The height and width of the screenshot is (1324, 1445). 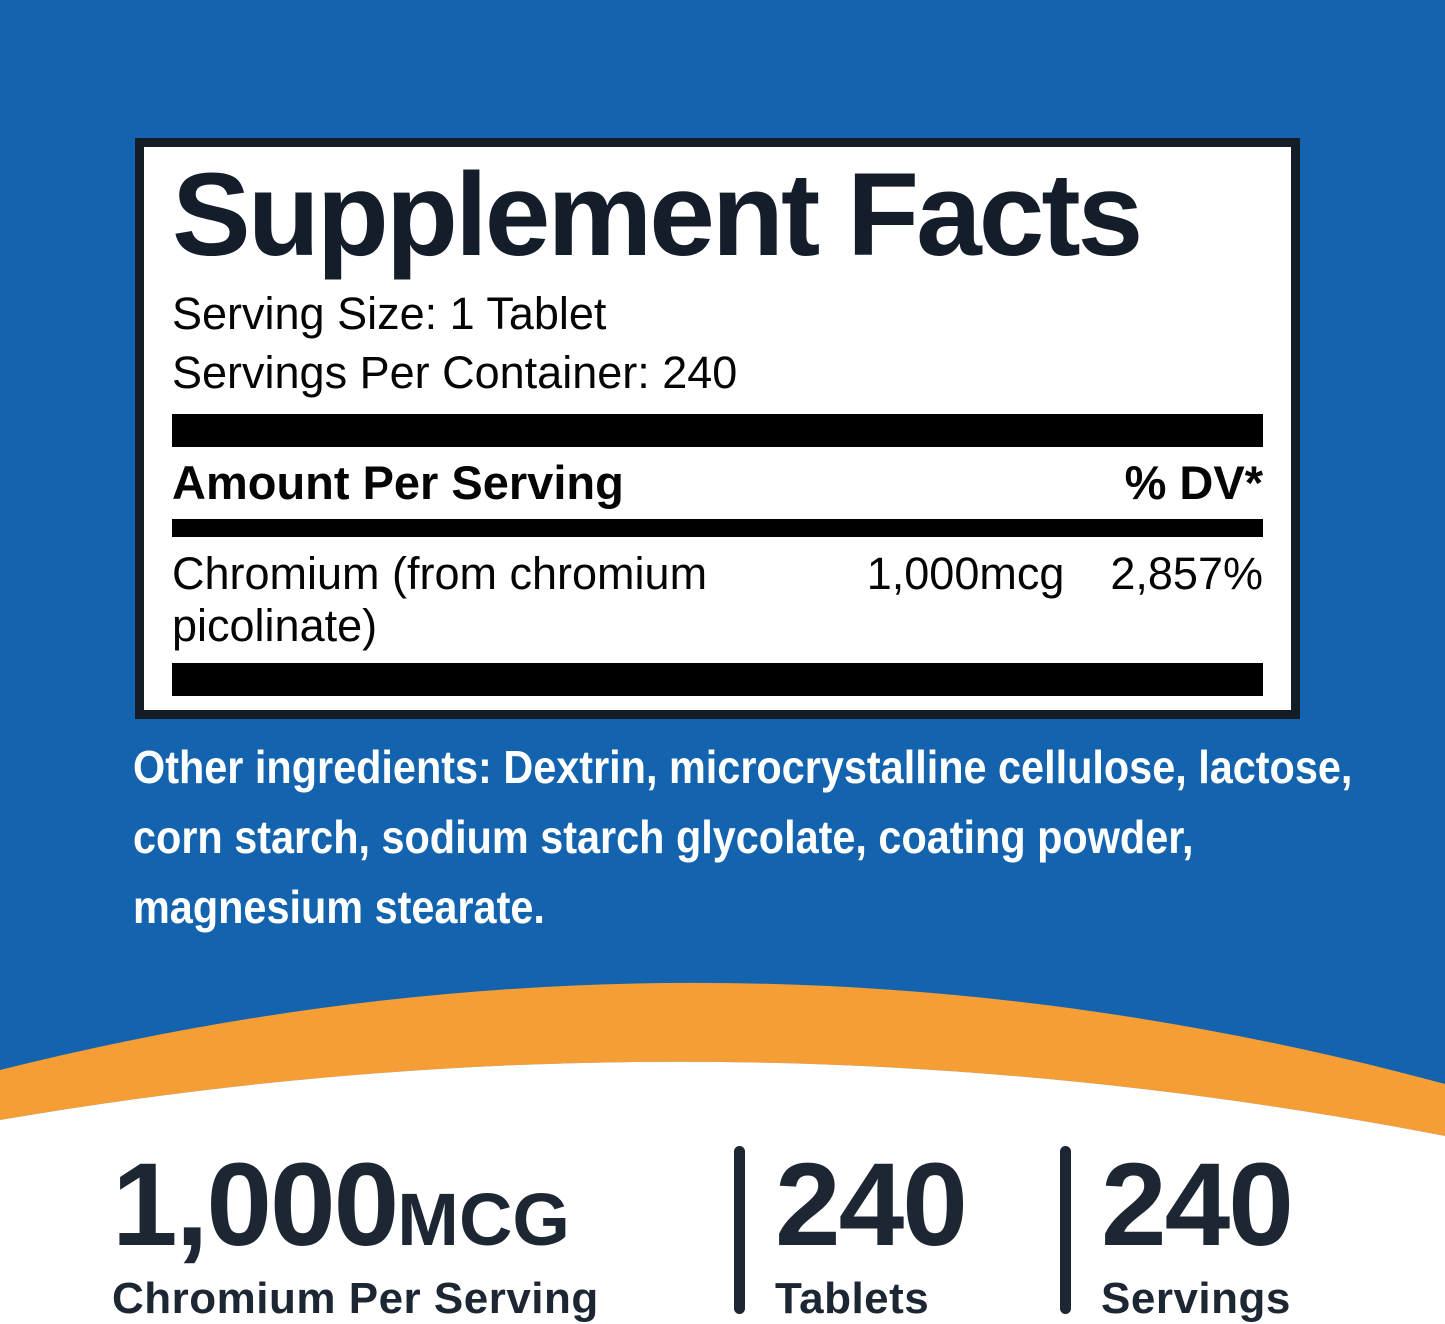 What do you see at coordinates (717, 431) in the screenshot?
I see `divider-bar-thick-top` at bounding box center [717, 431].